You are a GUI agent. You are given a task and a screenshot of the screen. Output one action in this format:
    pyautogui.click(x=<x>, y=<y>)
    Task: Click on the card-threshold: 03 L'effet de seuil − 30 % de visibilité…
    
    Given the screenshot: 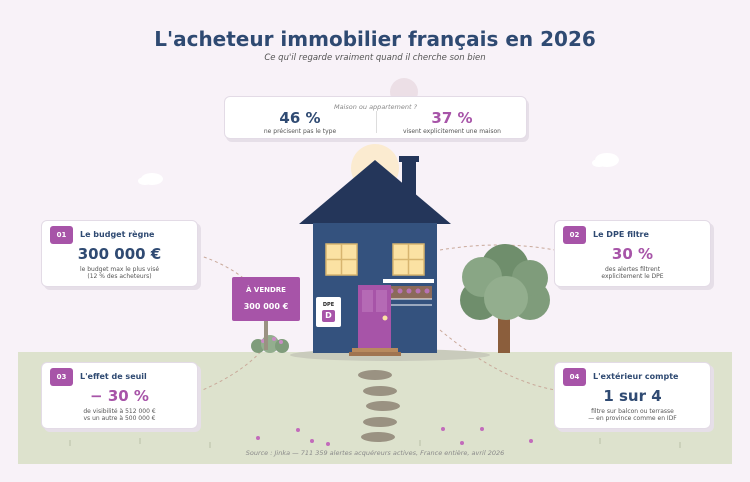 What is the action you would take?
    pyautogui.click(x=119, y=395)
    